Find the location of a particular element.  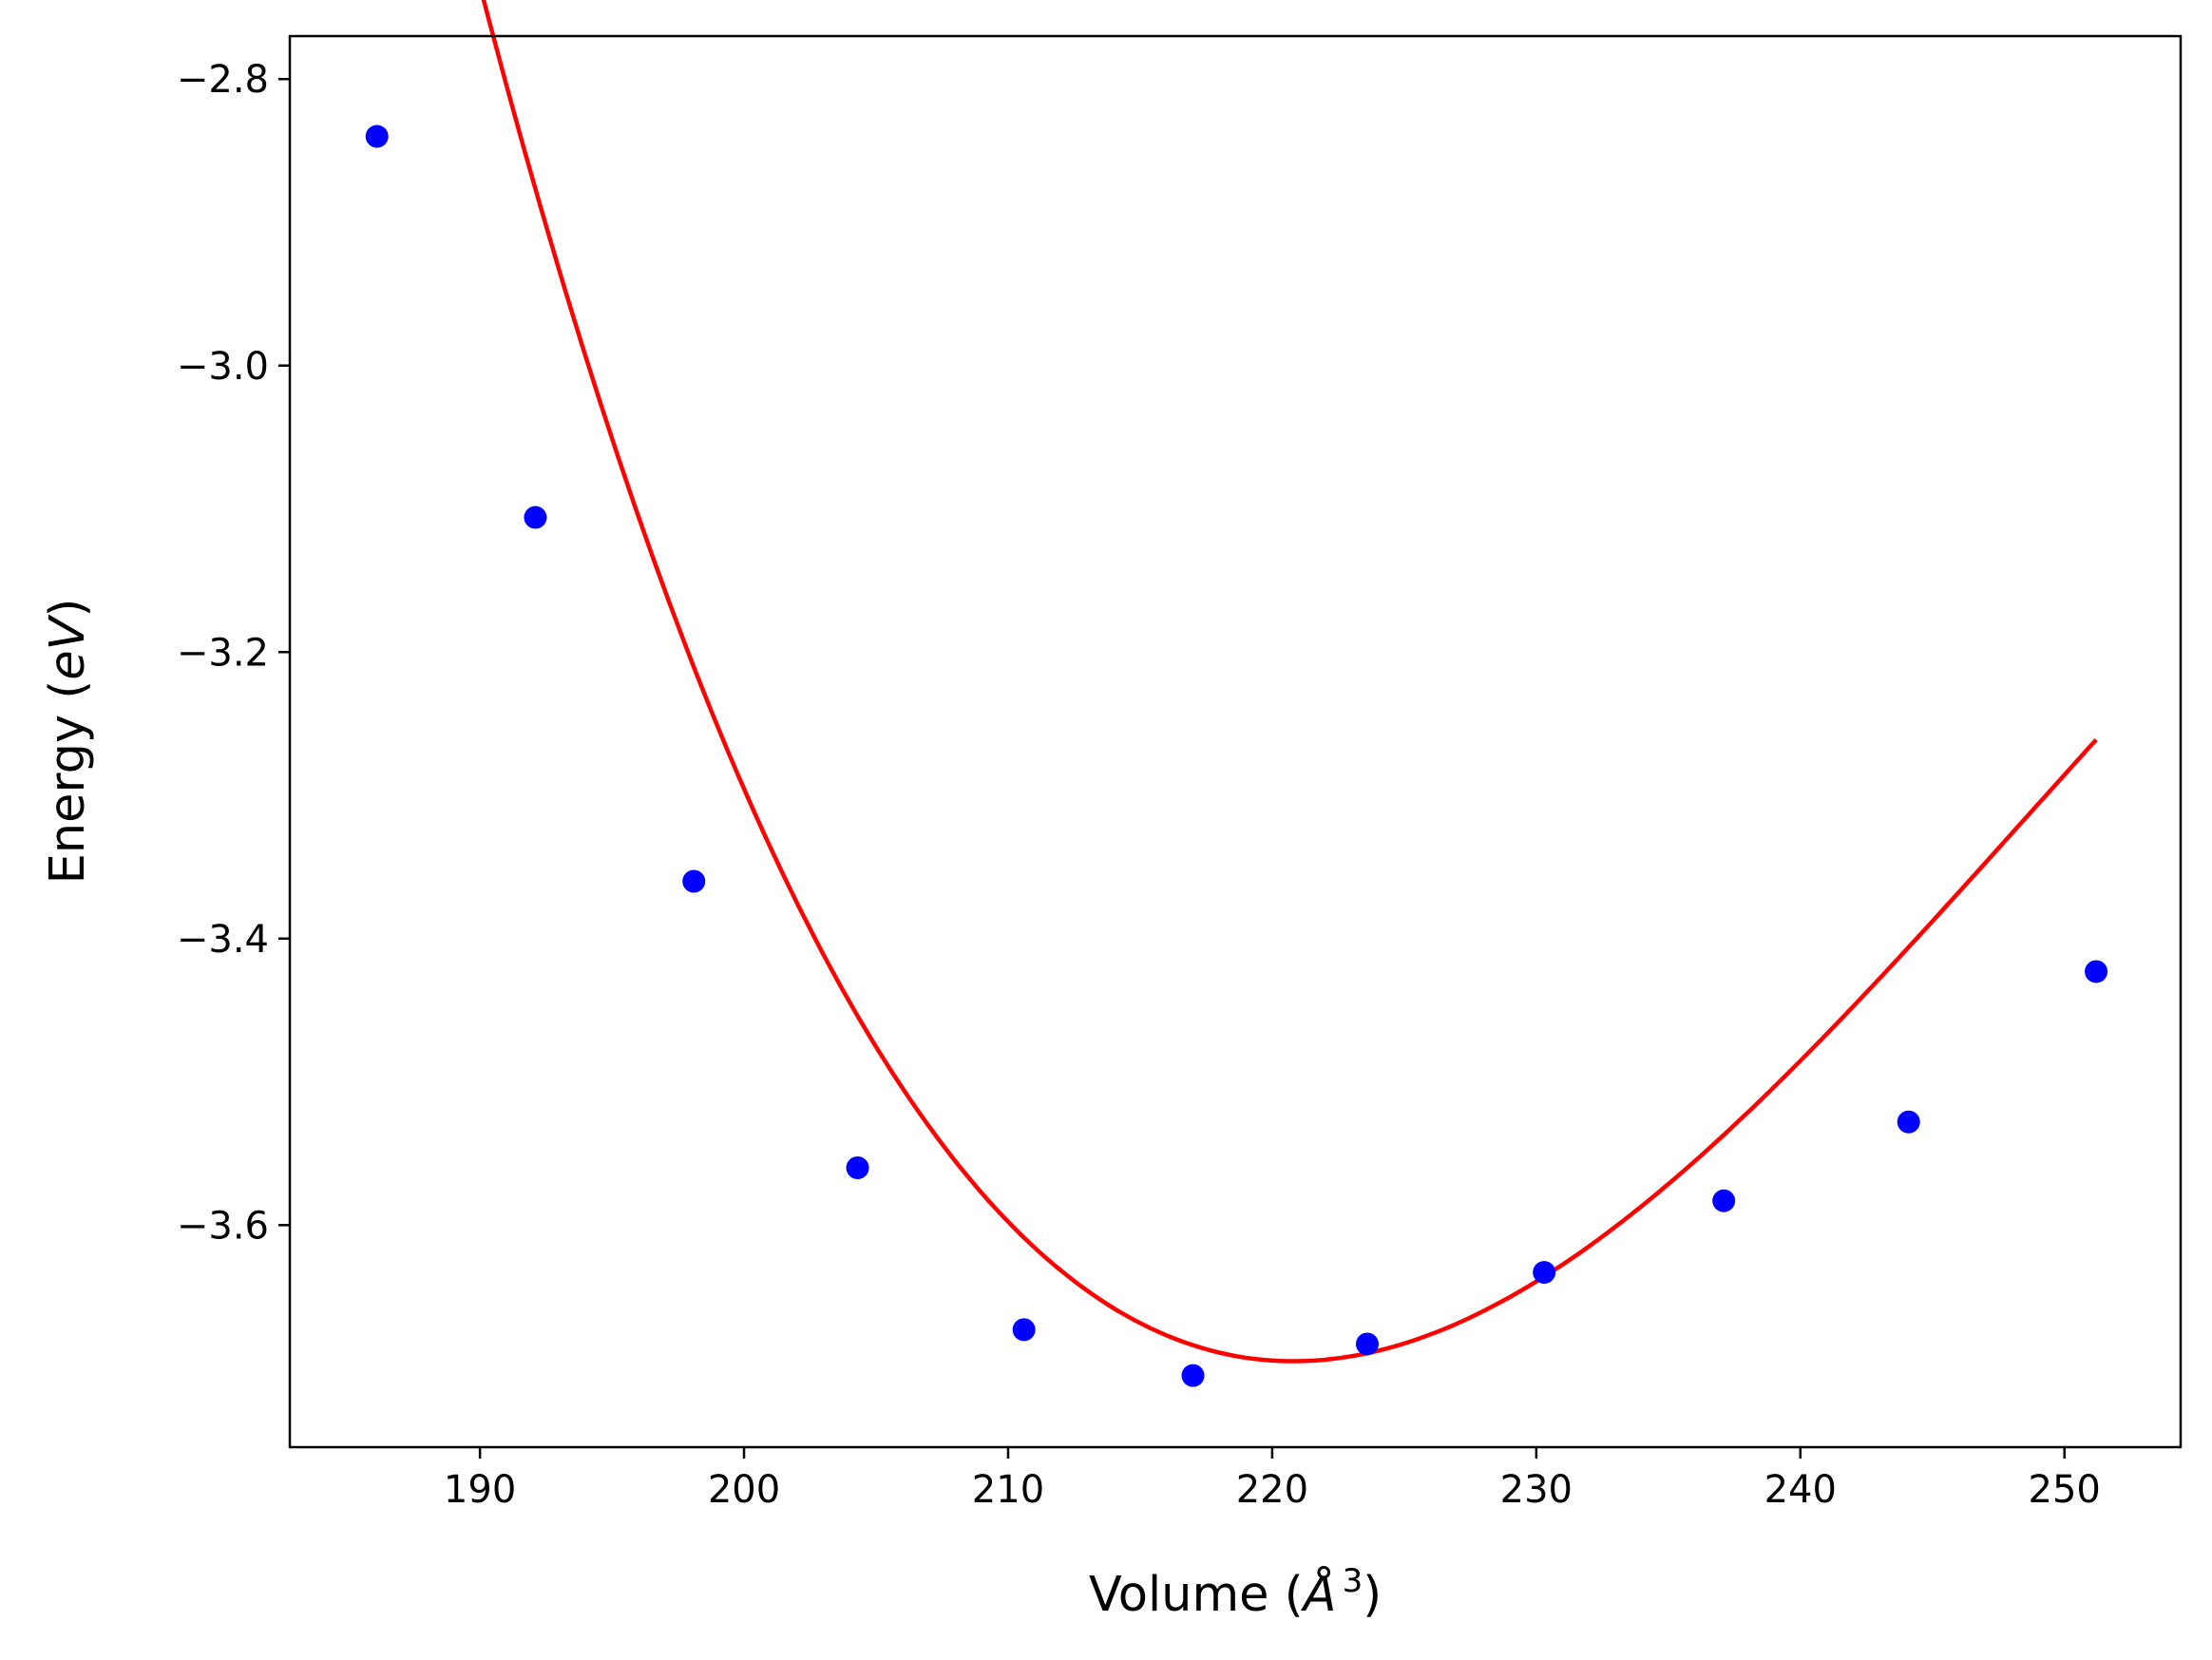

x-axis-label-suffix: ) is located at coordinates (1372, 1595).